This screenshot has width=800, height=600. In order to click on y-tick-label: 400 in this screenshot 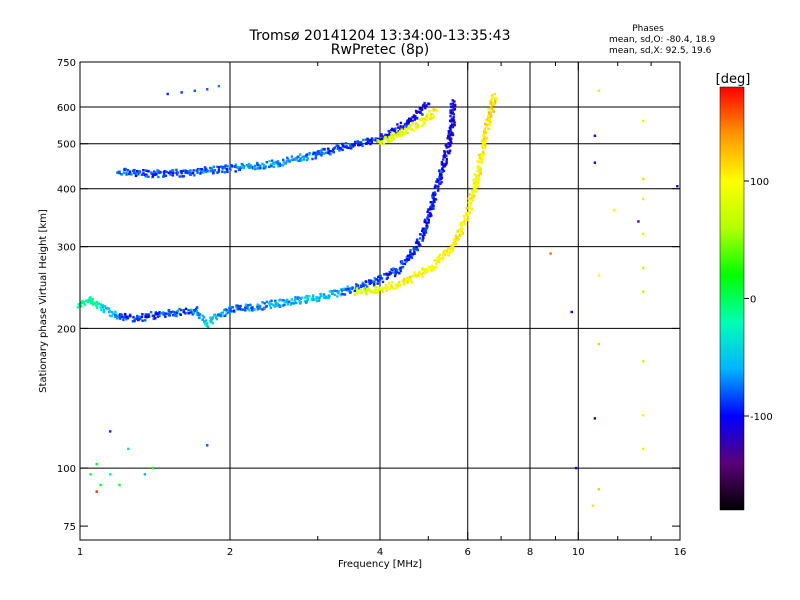, I will do `click(66, 190)`.